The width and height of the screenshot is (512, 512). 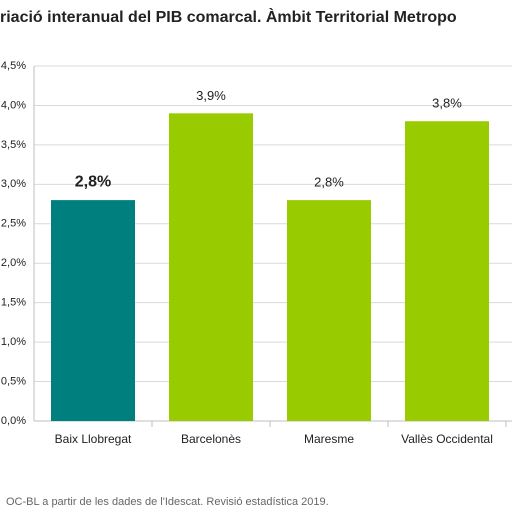 What do you see at coordinates (13, 381) in the screenshot?
I see `y-tick-label: 0,5%` at bounding box center [13, 381].